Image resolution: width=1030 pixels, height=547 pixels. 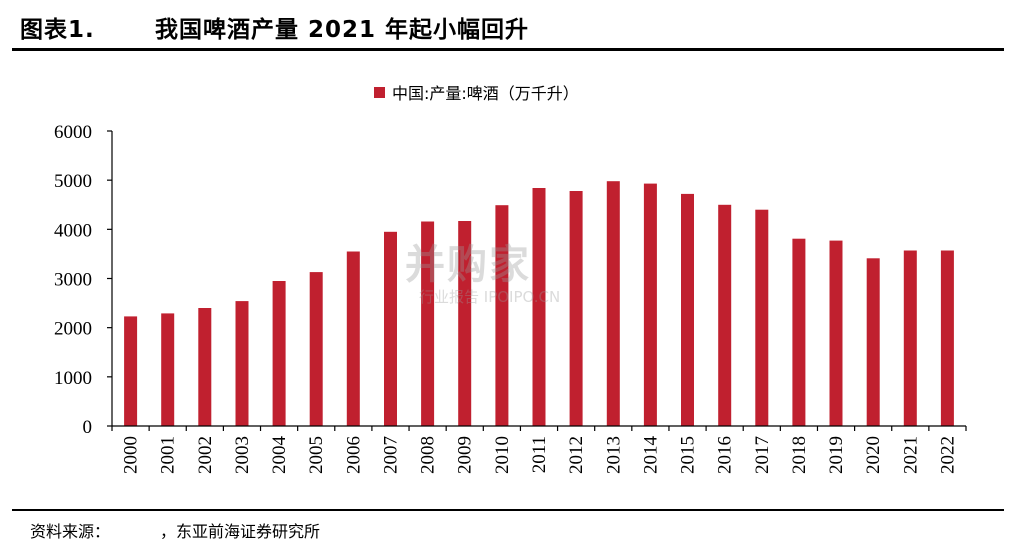 What do you see at coordinates (873, 455) in the screenshot?
I see `x-tick-label: 2020` at bounding box center [873, 455].